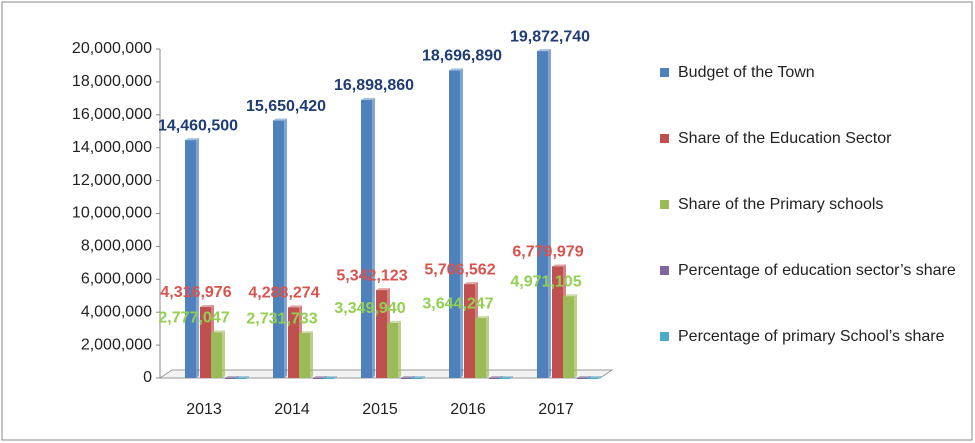 This screenshot has height=443, width=975. What do you see at coordinates (193, 318) in the screenshot?
I see `data-label: 2,777,047` at bounding box center [193, 318].